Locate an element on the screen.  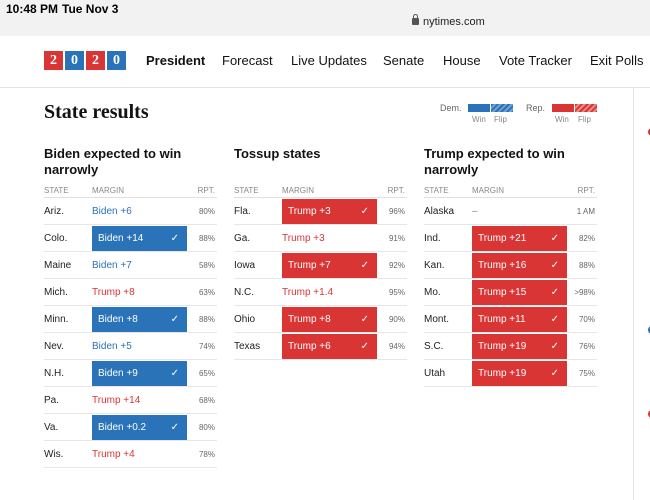
nav-senate: Senate is located at coordinates (404, 60).